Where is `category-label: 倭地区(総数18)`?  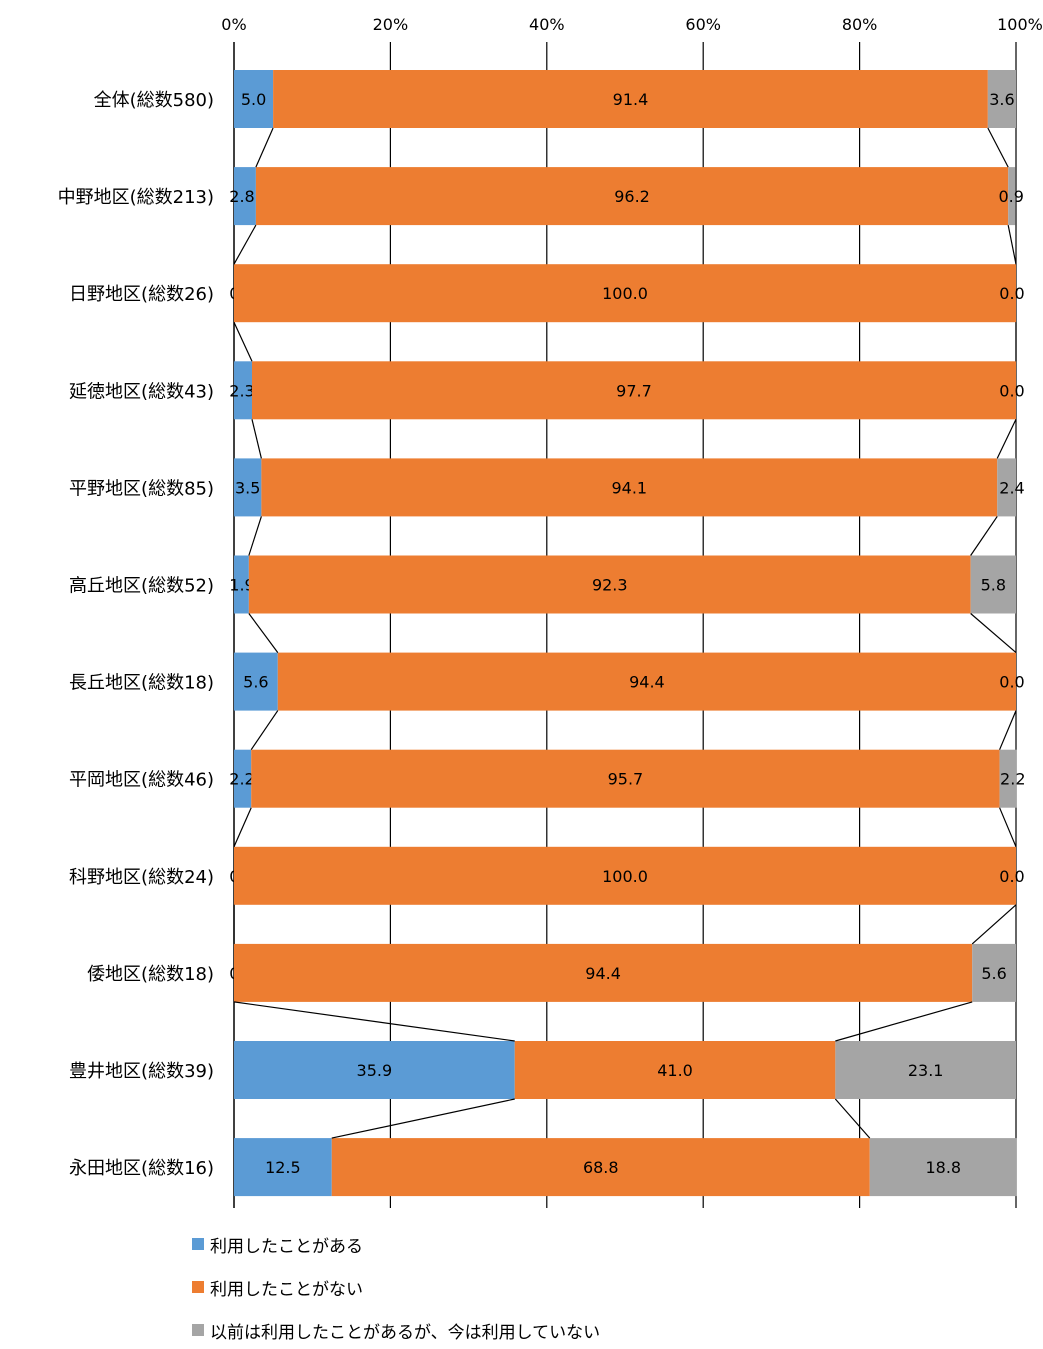
category-label: 倭地区(総数18) is located at coordinates (150, 974).